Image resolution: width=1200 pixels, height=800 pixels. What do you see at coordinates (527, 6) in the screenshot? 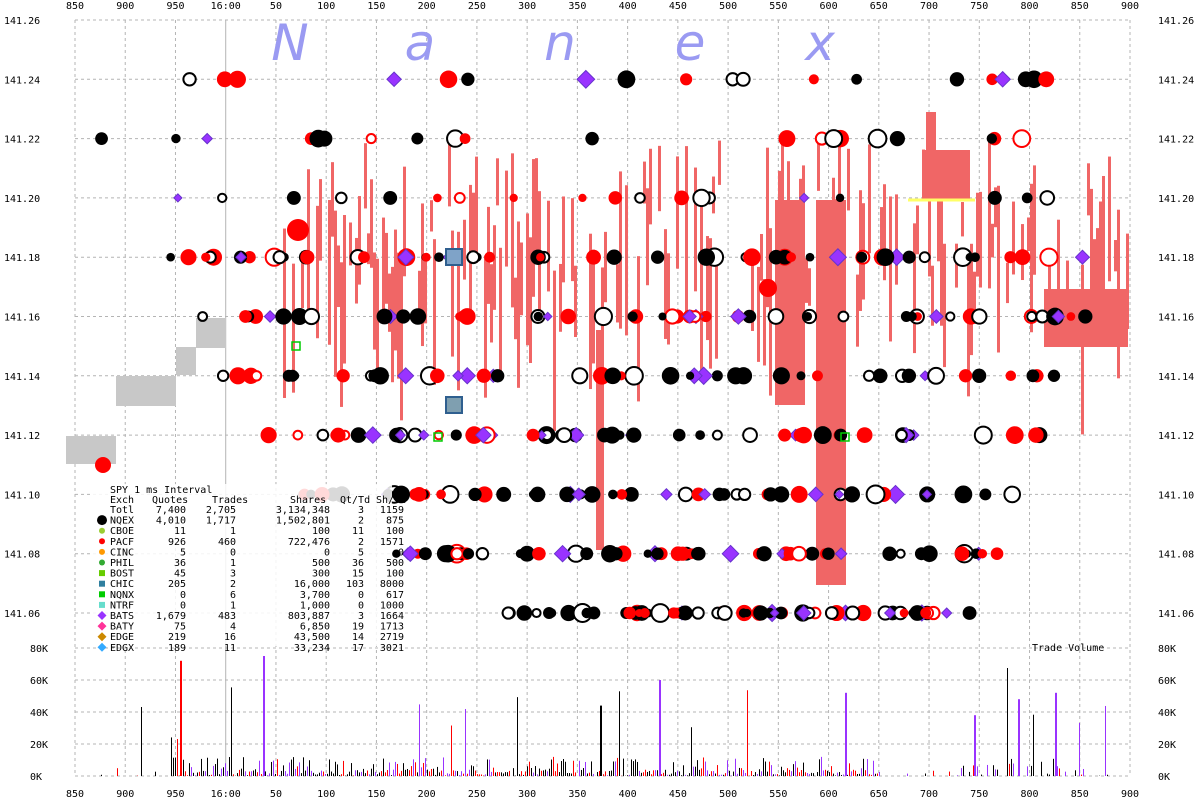
I see `x-tick-label-top: 300` at bounding box center [527, 6].